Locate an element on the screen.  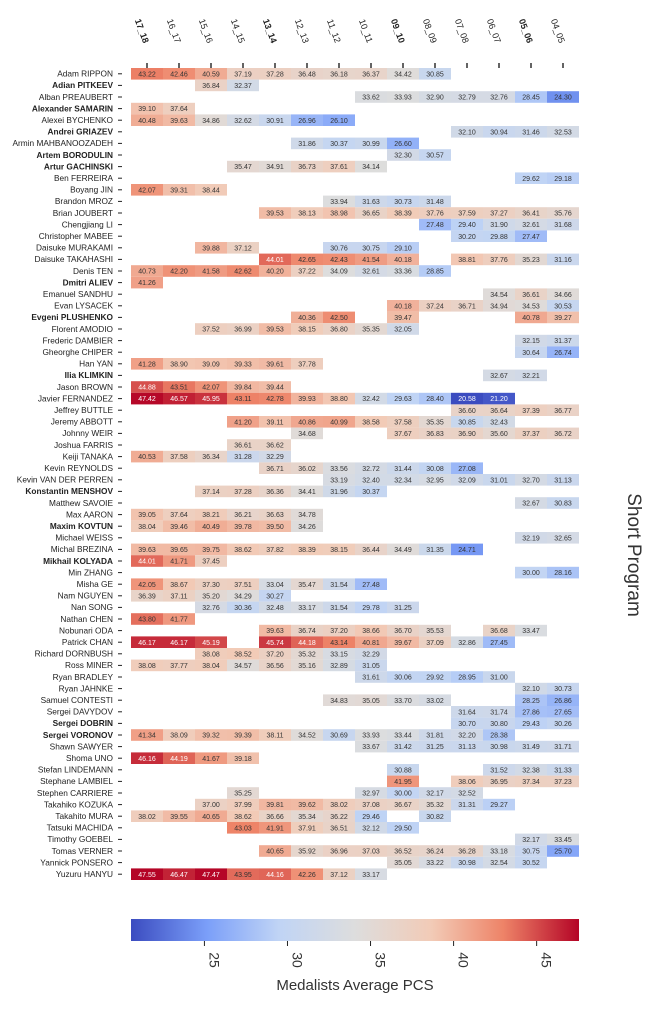
cell-value: 37.28 is located at coordinates (275, 74).